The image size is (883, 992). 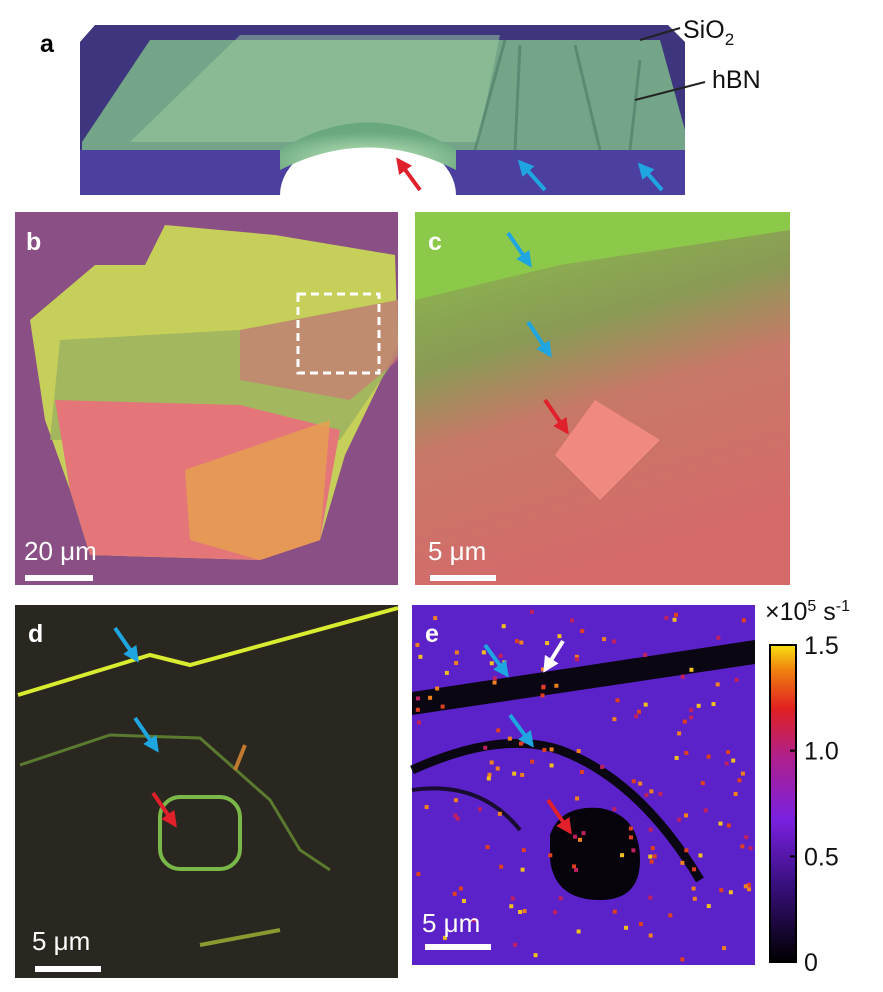 I want to click on colorbar: ×105 s-1 1.5 1.0 0.5 0, so click(x=807, y=787).